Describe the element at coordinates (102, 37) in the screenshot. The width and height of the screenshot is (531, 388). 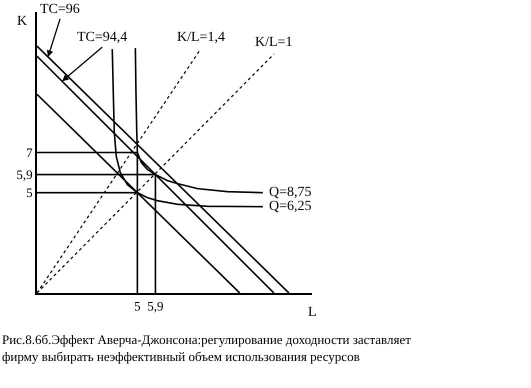
I see `annotation: TC=94,4` at that location.